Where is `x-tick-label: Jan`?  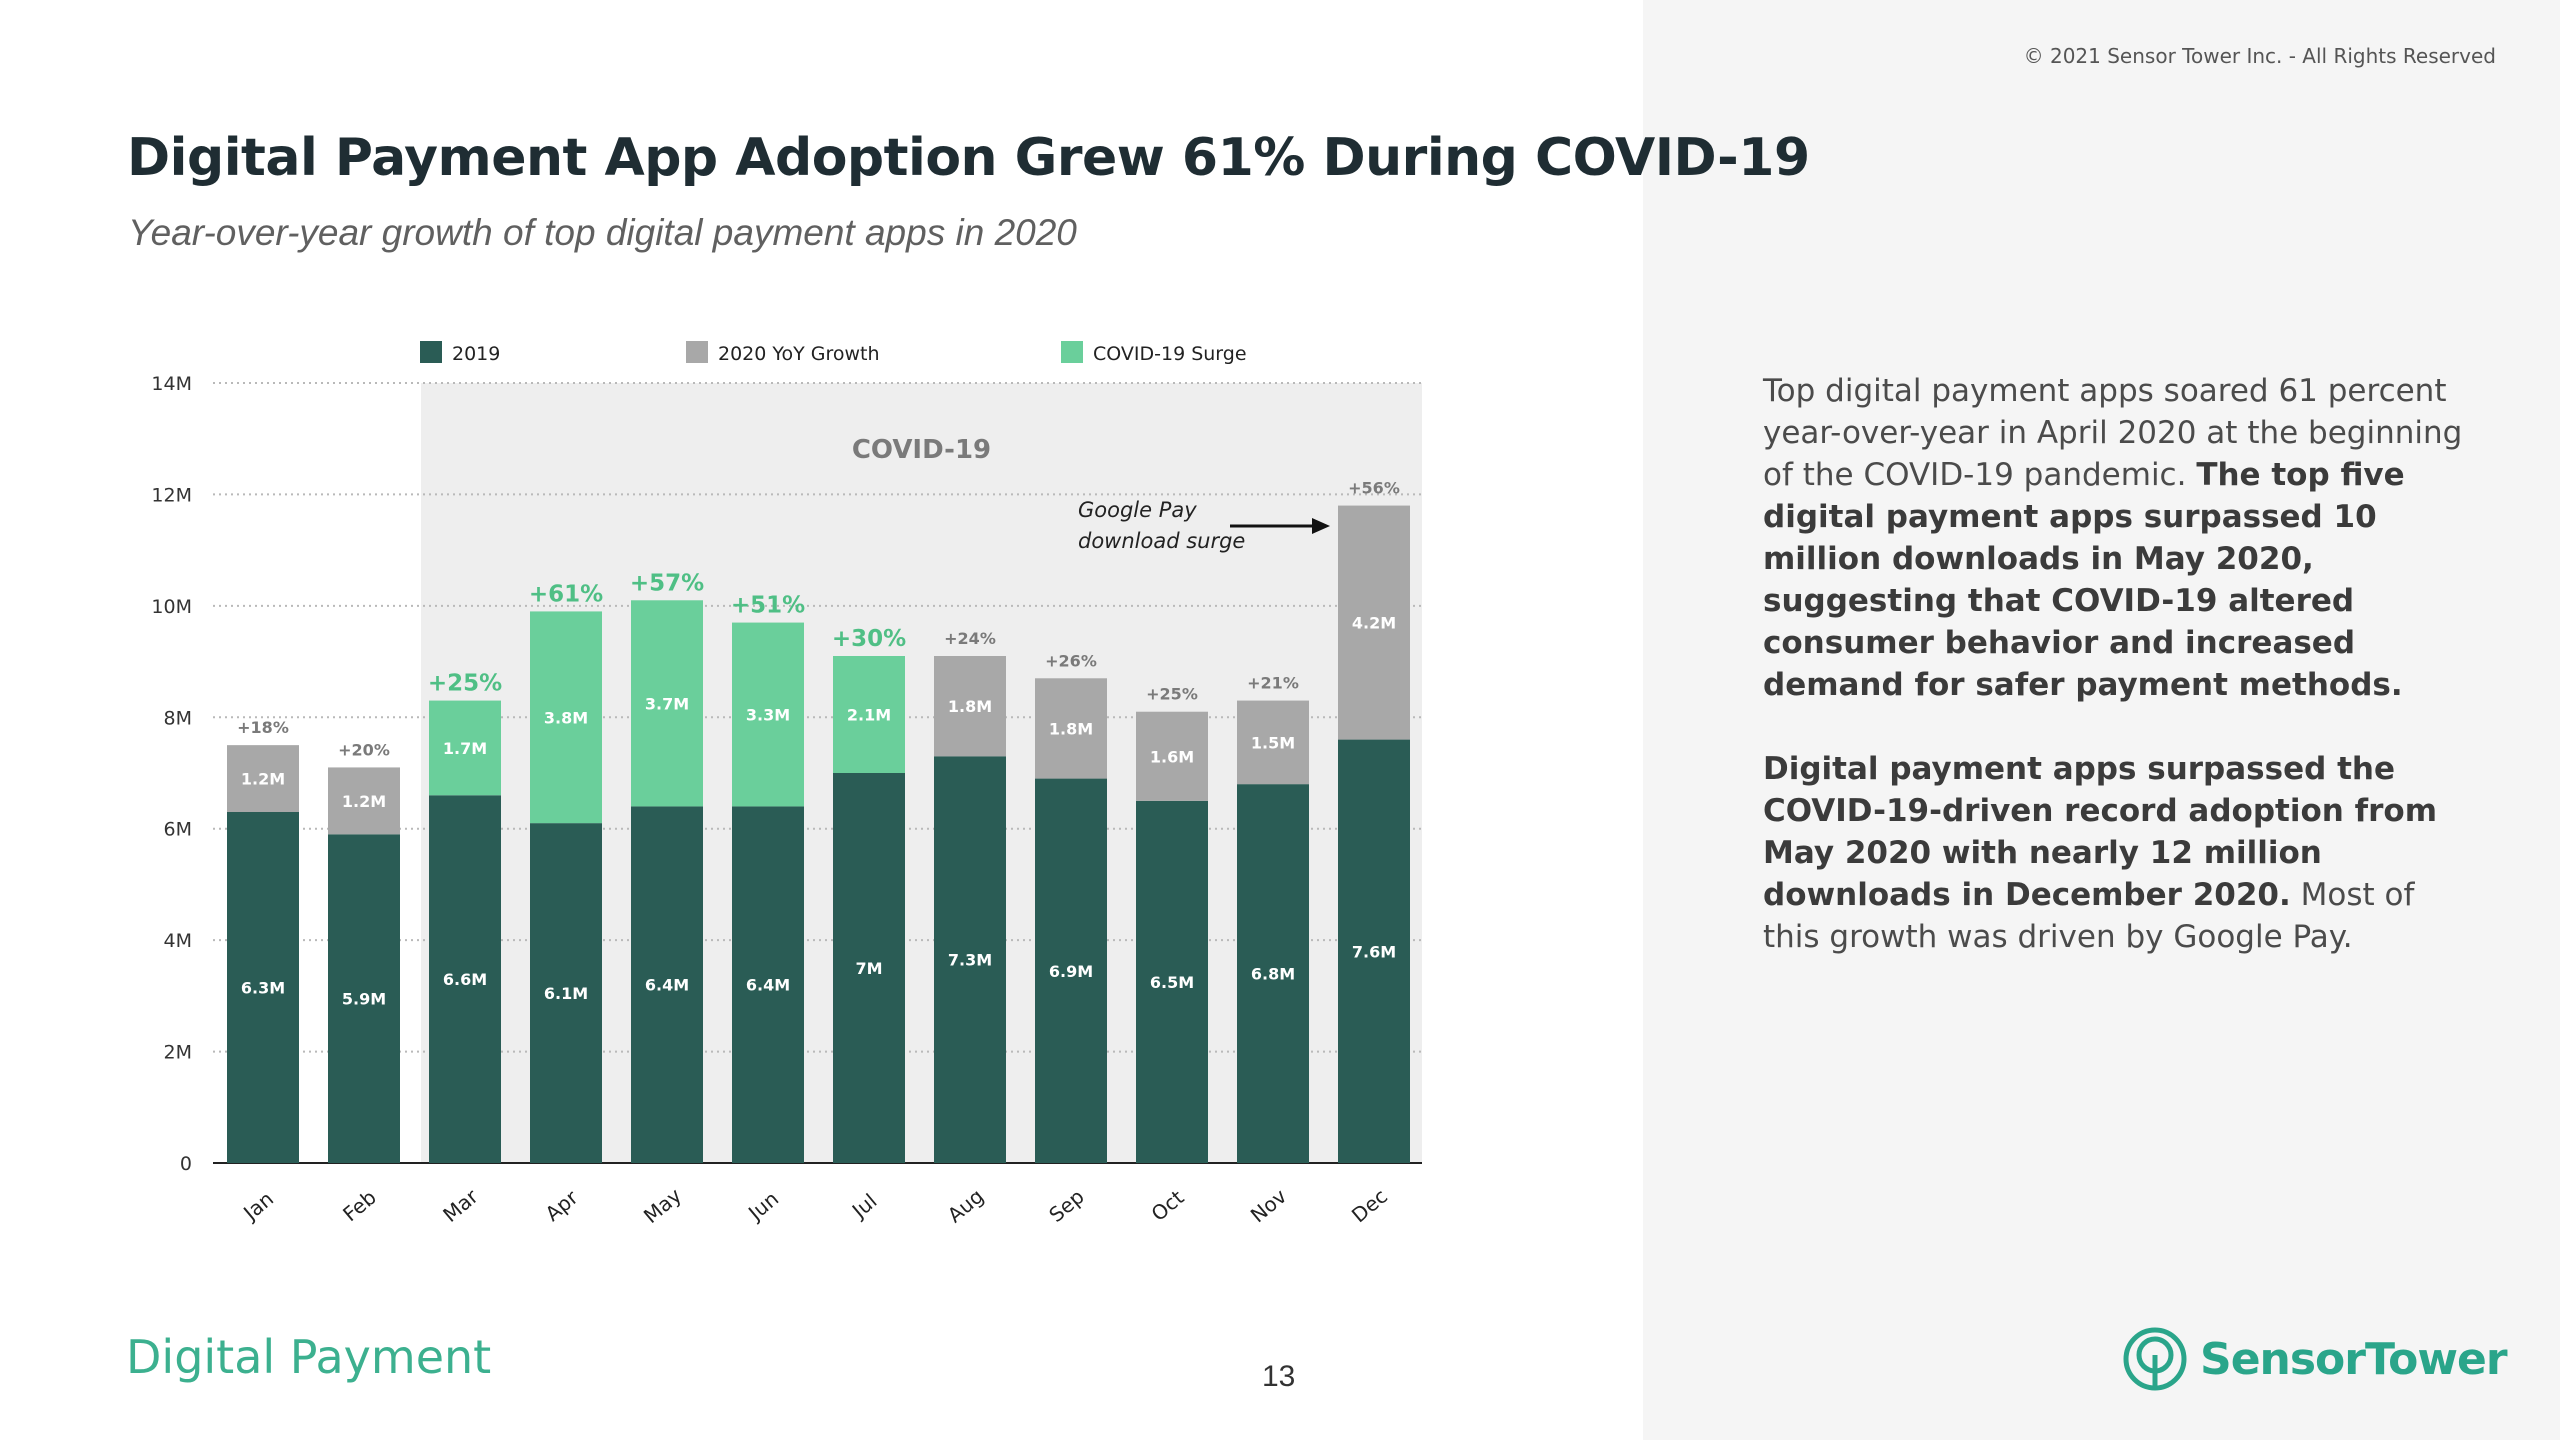 x-tick-label: Jan is located at coordinates (257, 1206).